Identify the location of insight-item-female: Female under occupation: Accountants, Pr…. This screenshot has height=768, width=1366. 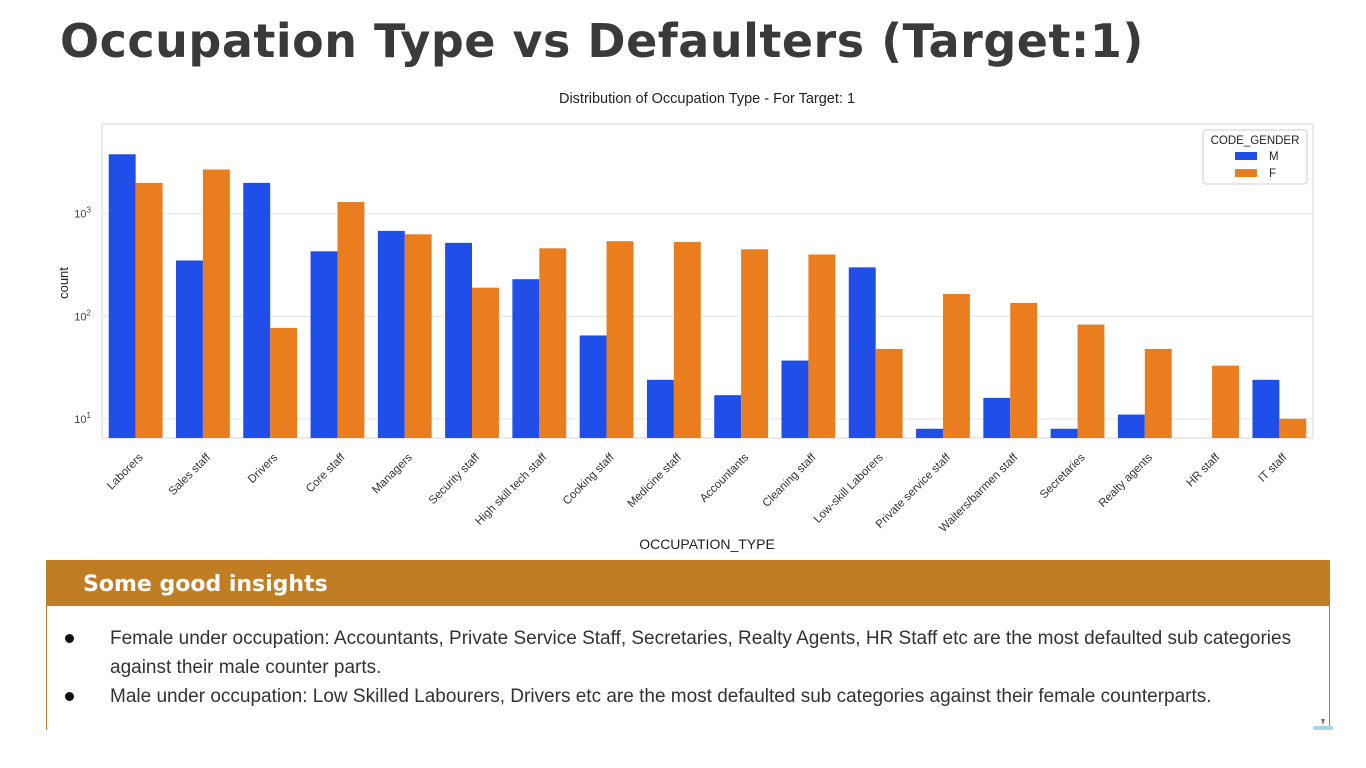
(688, 653).